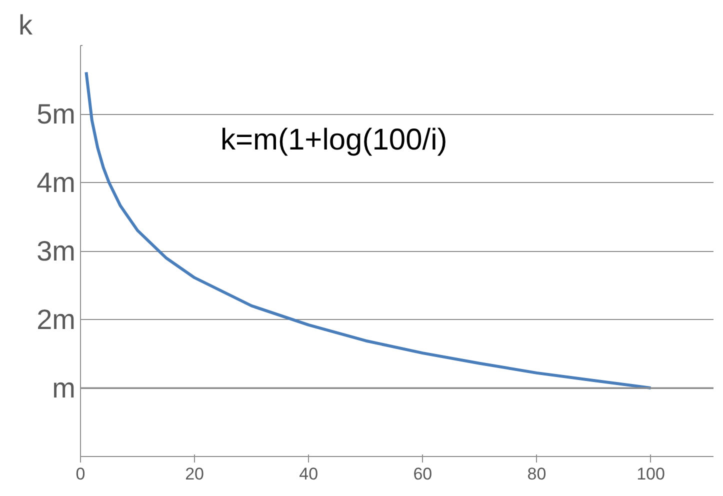 This screenshot has height=496, width=723. What do you see at coordinates (422, 474) in the screenshot?
I see `x-tick-label: 60` at bounding box center [422, 474].